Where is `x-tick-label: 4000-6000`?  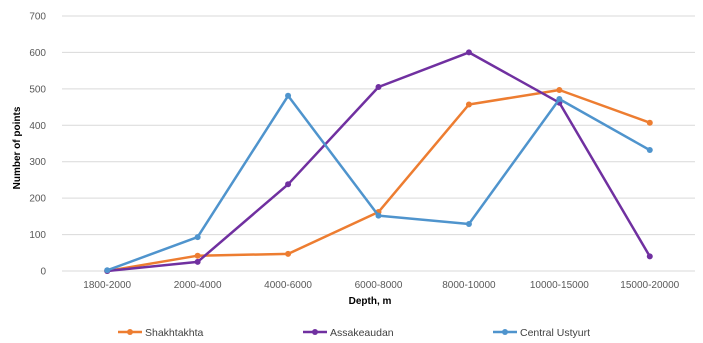
x-tick-label: 4000-6000 is located at coordinates (288, 285).